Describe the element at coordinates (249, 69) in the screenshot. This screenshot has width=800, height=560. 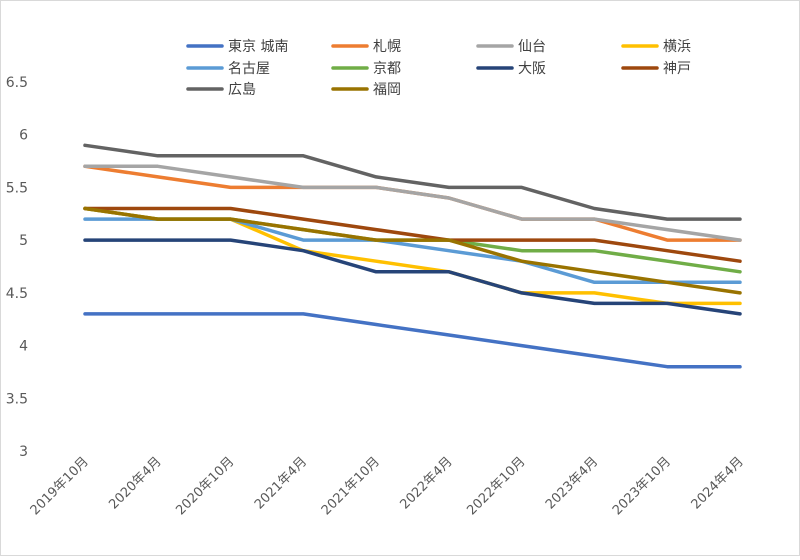
I see `legend-label: 名古屋` at that location.